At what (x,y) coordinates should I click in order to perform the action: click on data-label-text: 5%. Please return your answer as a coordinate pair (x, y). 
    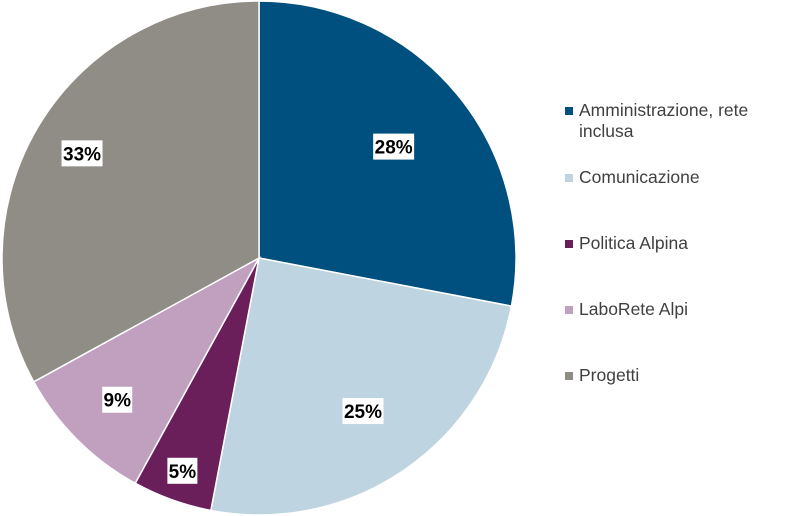
    Looking at the image, I should click on (183, 472).